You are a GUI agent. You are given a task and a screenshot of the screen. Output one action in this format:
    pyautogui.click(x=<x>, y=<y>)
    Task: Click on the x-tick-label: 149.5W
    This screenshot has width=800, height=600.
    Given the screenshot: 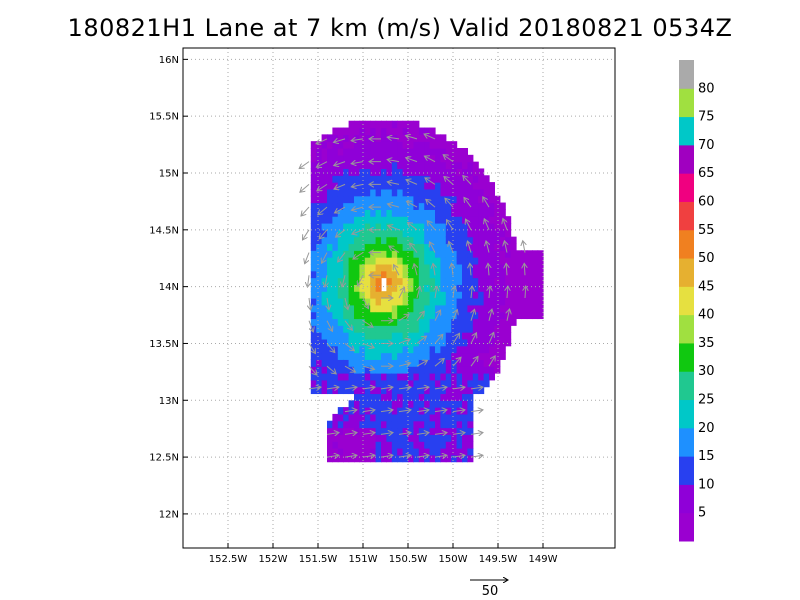 What is the action you would take?
    pyautogui.click(x=498, y=559)
    